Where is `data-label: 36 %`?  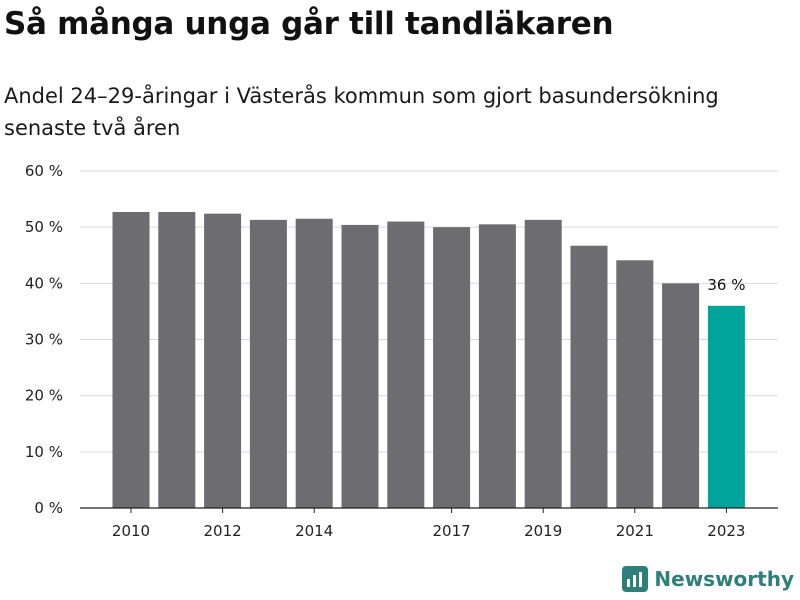
data-label: 36 % is located at coordinates (726, 285).